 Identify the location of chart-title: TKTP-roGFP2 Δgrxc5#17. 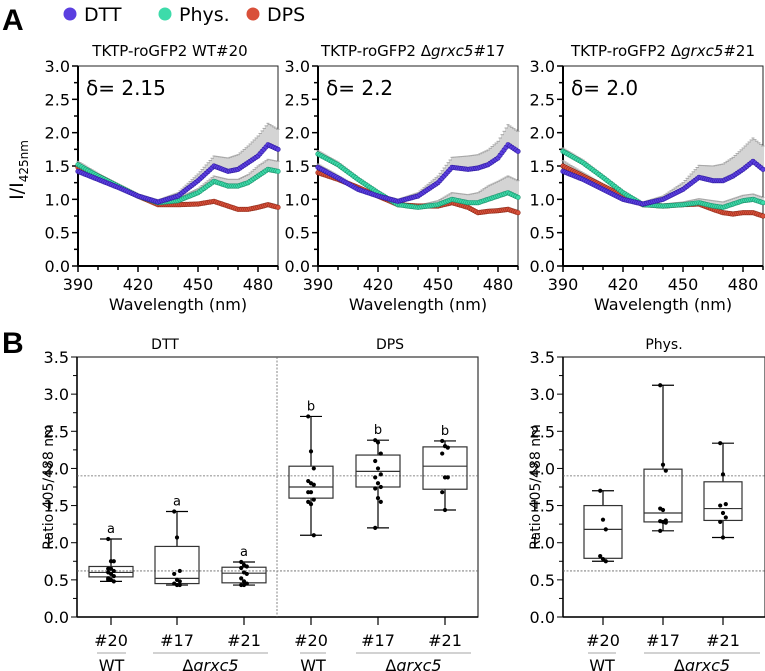
(412, 51).